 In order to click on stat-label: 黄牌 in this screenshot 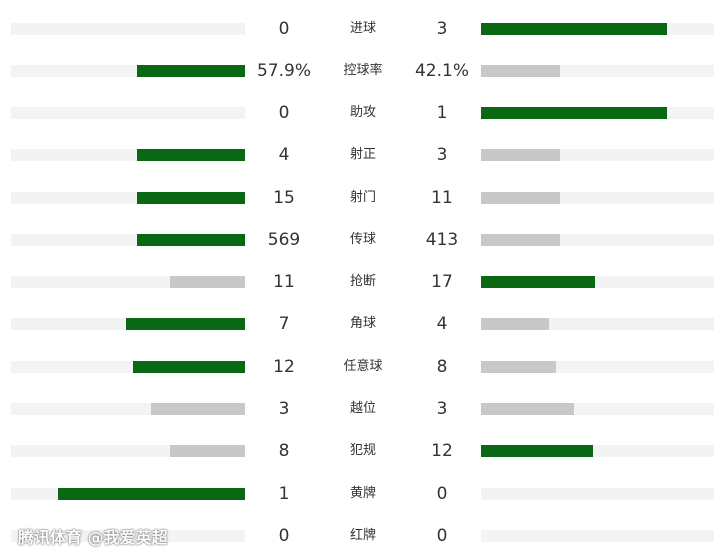, I will do `click(362, 493)`.